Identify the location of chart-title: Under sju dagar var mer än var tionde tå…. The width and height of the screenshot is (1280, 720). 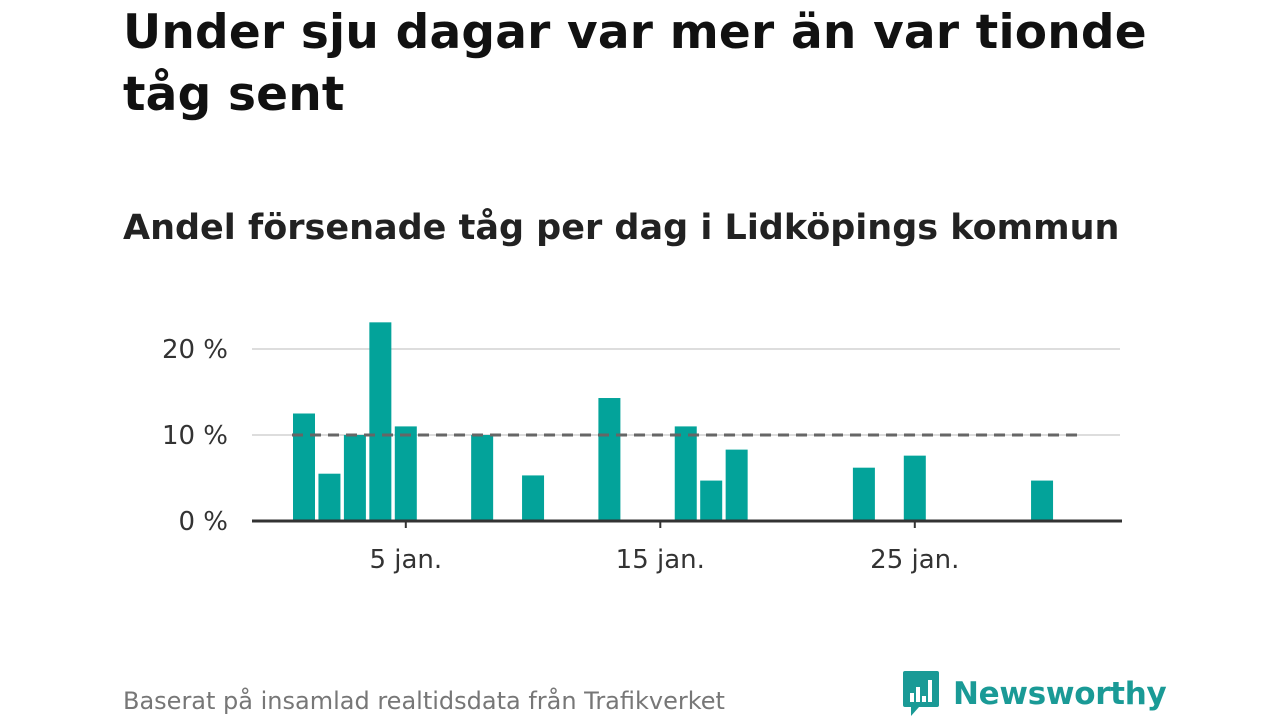
(635, 63).